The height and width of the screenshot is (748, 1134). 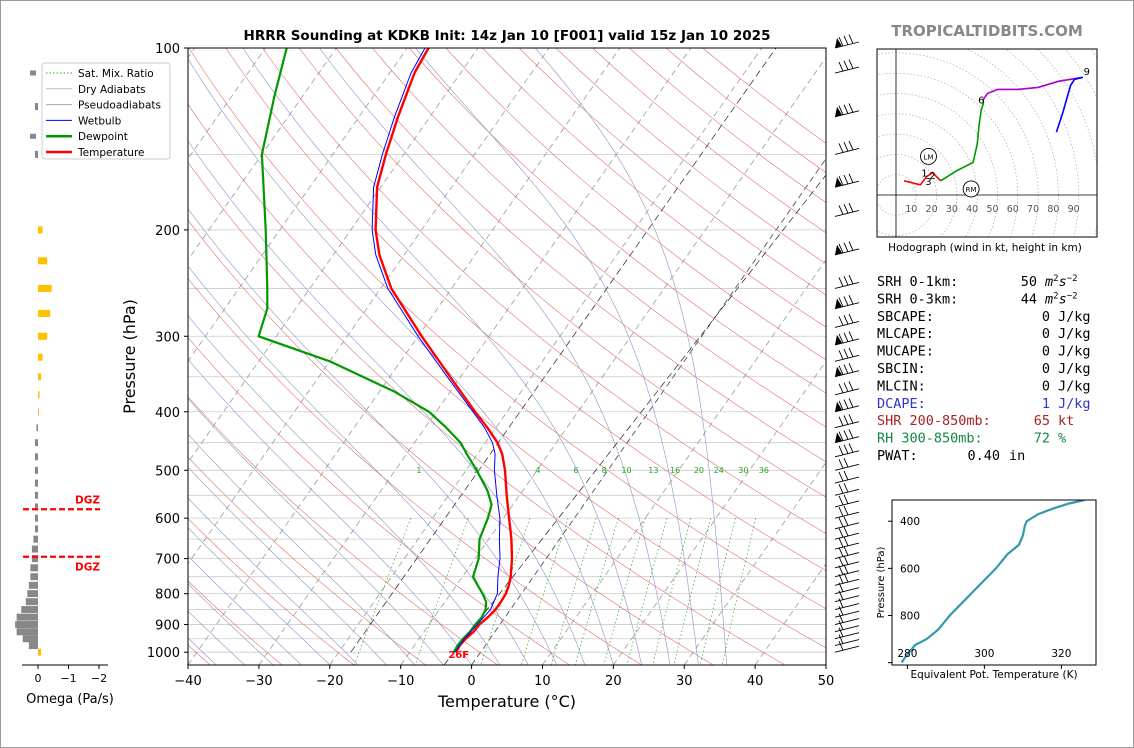 What do you see at coordinates (929, 157) in the screenshot?
I see `storm-motion-label: LM` at bounding box center [929, 157].